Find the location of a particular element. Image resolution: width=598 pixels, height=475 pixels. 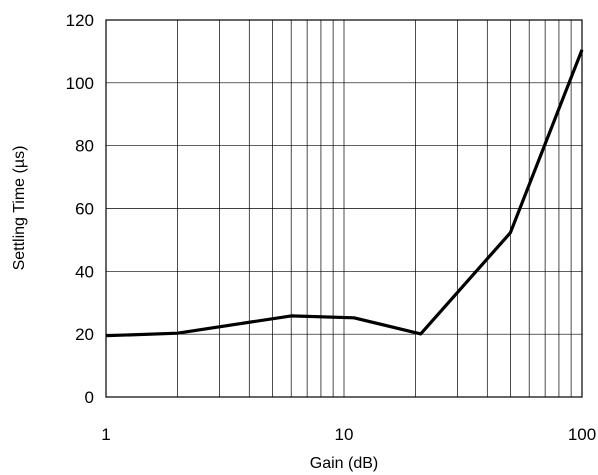

x-tick-label: 1 is located at coordinates (105, 434).